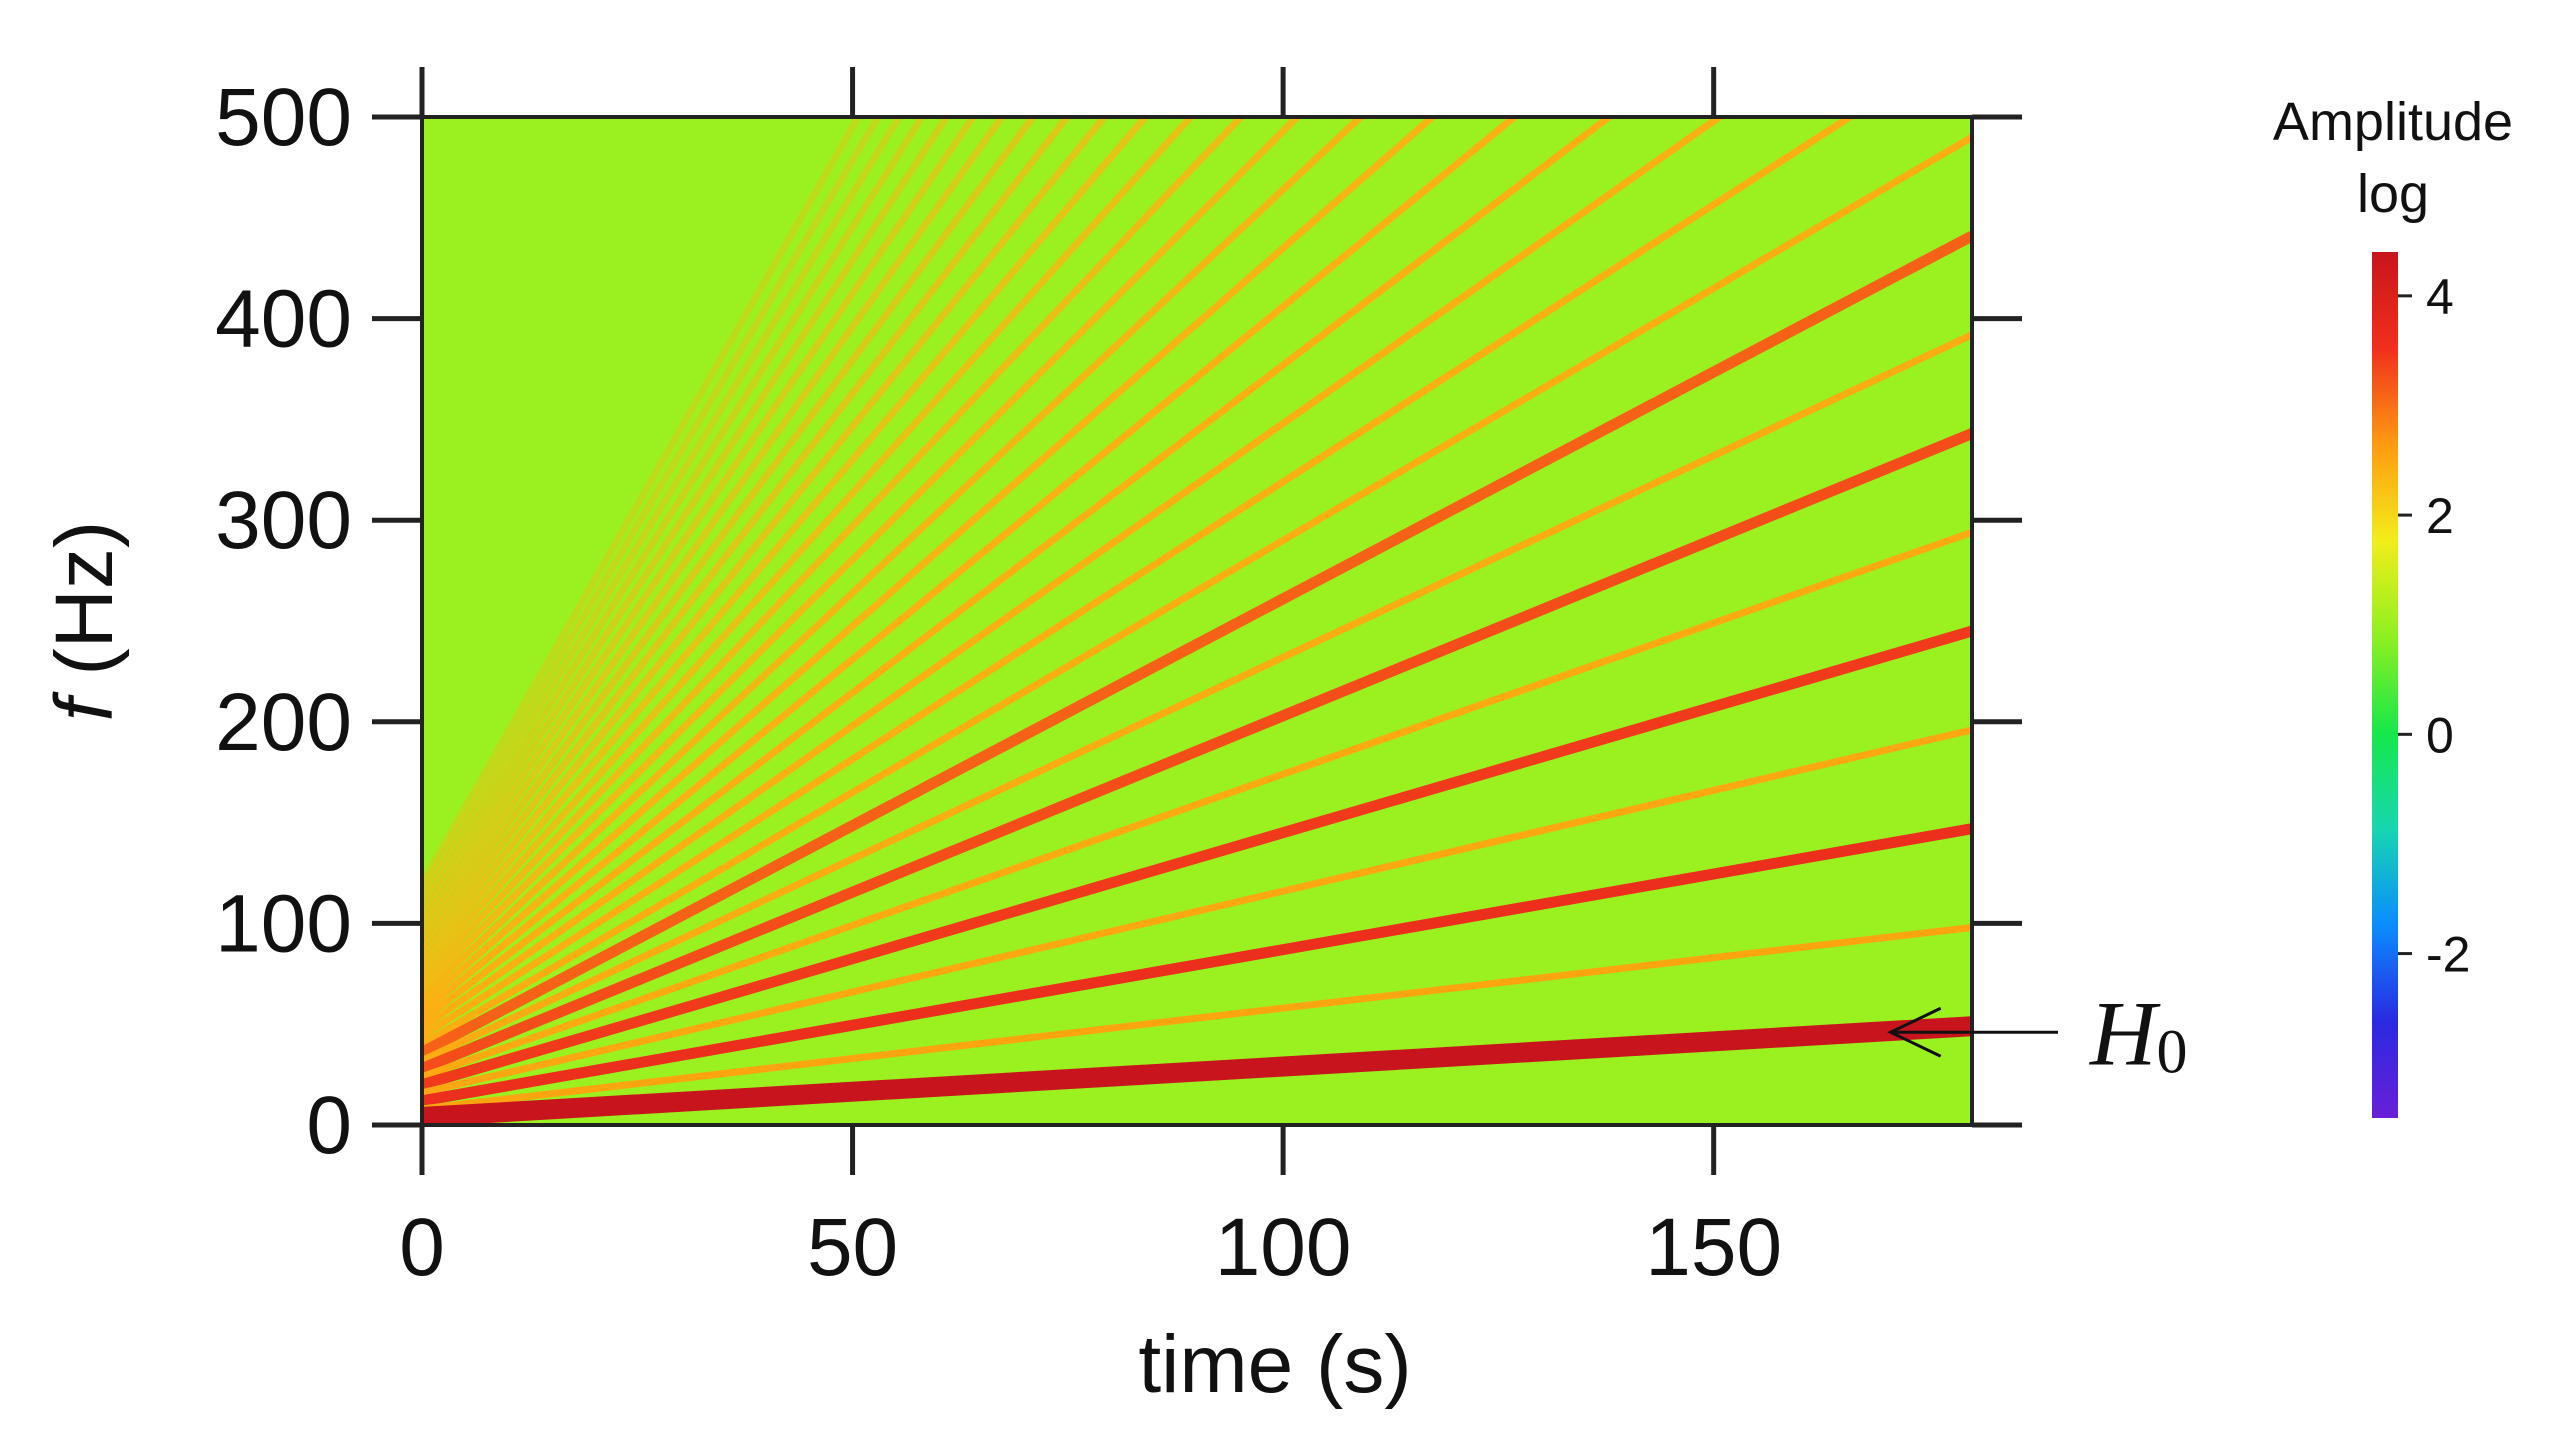 Image resolution: width=2571 pixels, height=1447 pixels. What do you see at coordinates (852, 1247) in the screenshot?
I see `x-tick-label: 50` at bounding box center [852, 1247].